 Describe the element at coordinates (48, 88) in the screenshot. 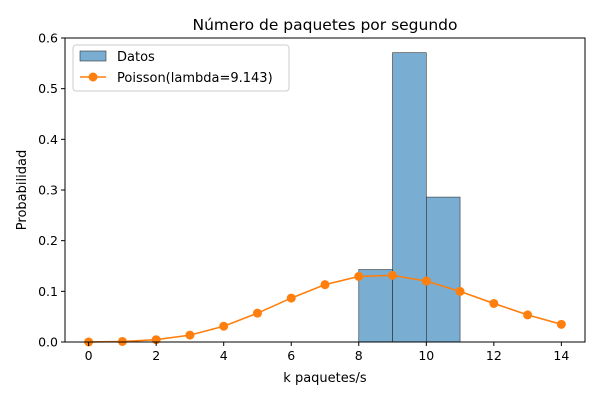

I see `y-tick-label-5: 0.5` at that location.